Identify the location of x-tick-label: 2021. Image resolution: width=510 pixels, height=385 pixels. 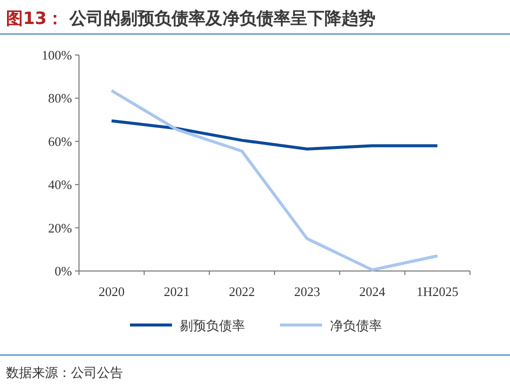
(177, 291).